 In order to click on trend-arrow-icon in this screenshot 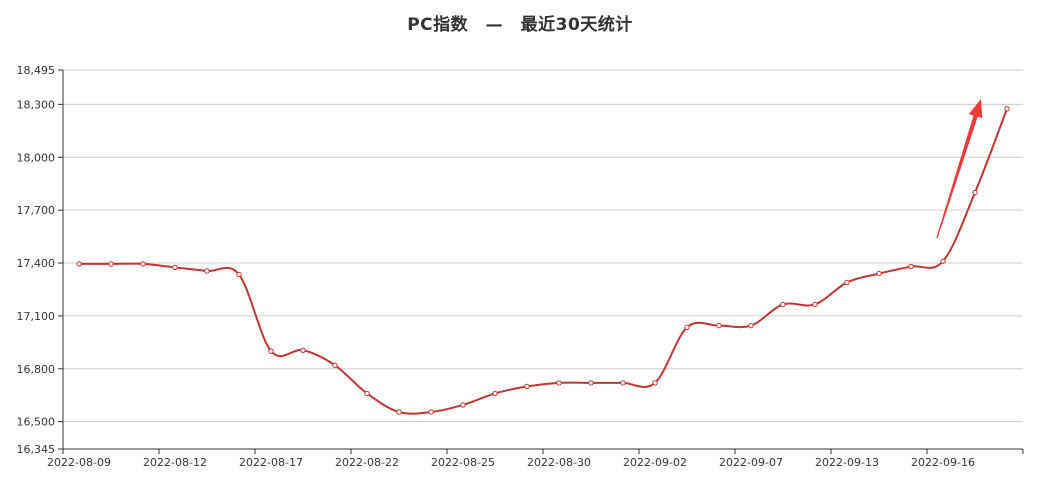, I will do `click(959, 169)`.